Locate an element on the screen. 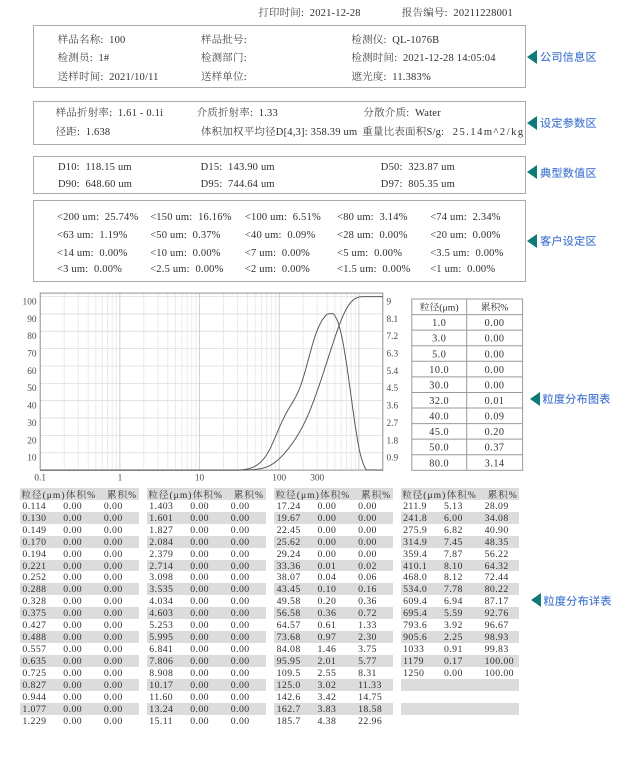 The width and height of the screenshot is (634, 762). svg-text: 5.4 is located at coordinates (393, 372).